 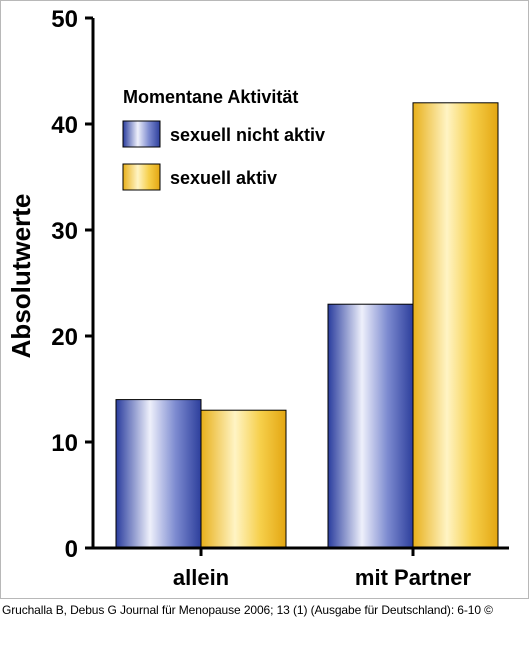 I want to click on legend-swatch-sexuell-aktiv, so click(x=141, y=177).